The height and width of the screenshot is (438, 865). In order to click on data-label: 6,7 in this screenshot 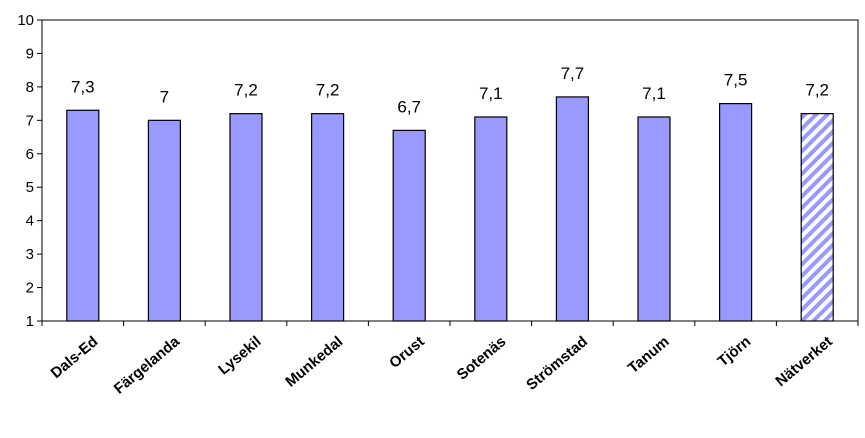, I will do `click(409, 106)`.